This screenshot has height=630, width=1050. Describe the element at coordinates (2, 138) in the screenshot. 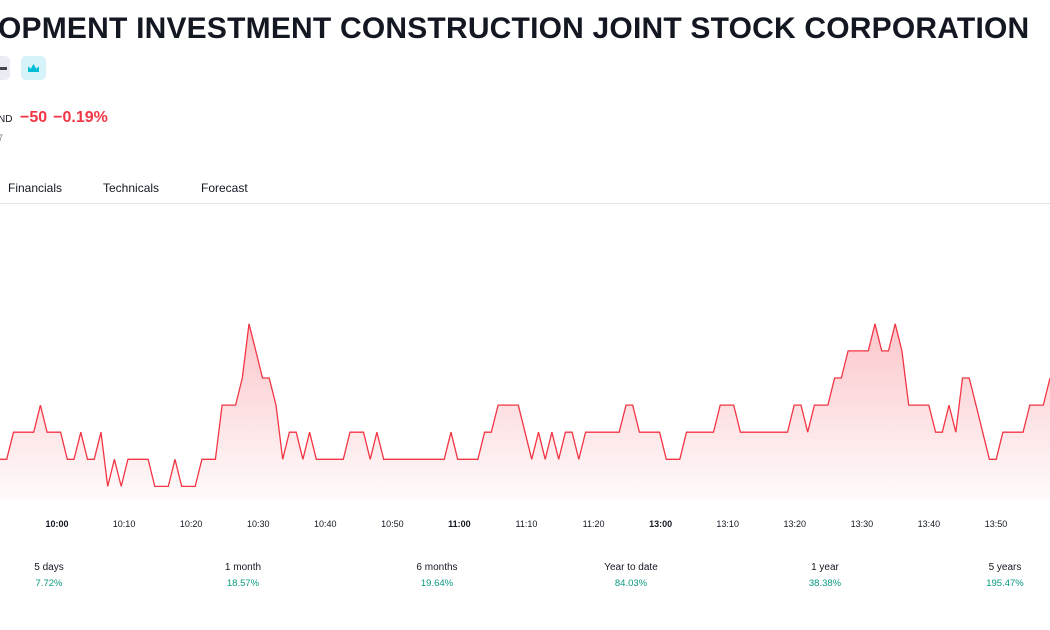

I see `subline: 7` at that location.